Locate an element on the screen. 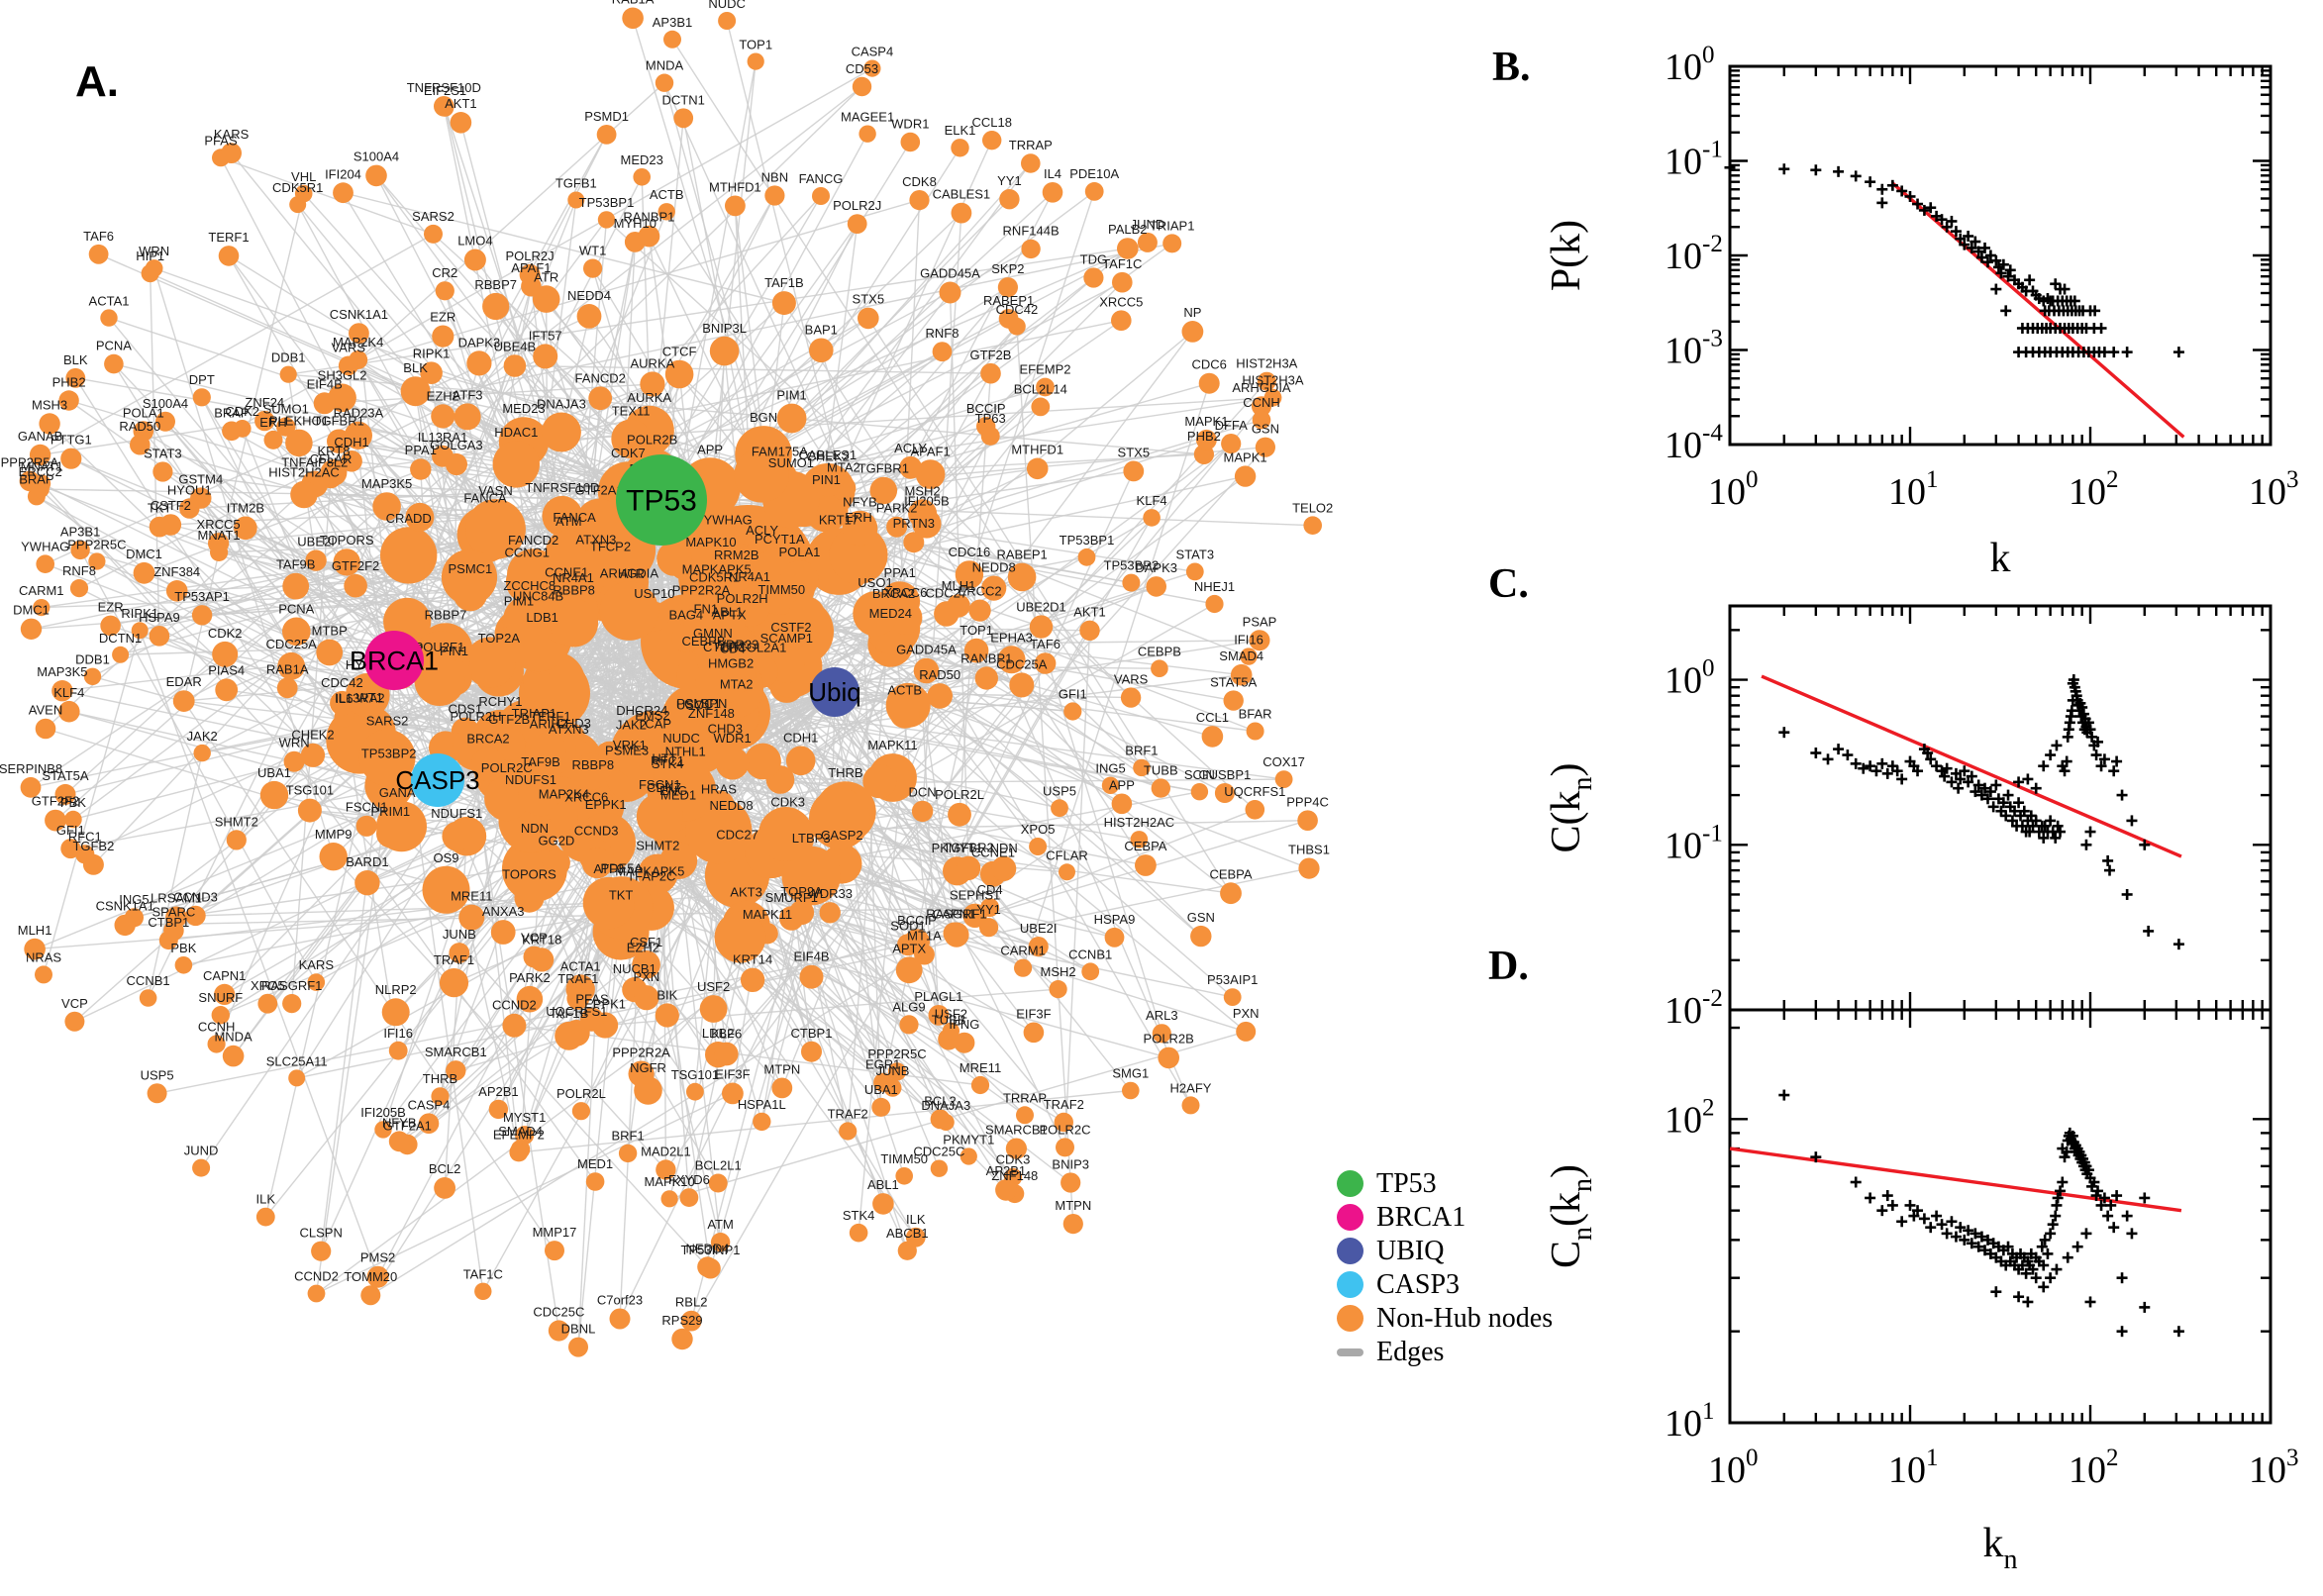 The height and width of the screenshot is (1596, 2323). panel-a-label: A. is located at coordinates (97, 81).